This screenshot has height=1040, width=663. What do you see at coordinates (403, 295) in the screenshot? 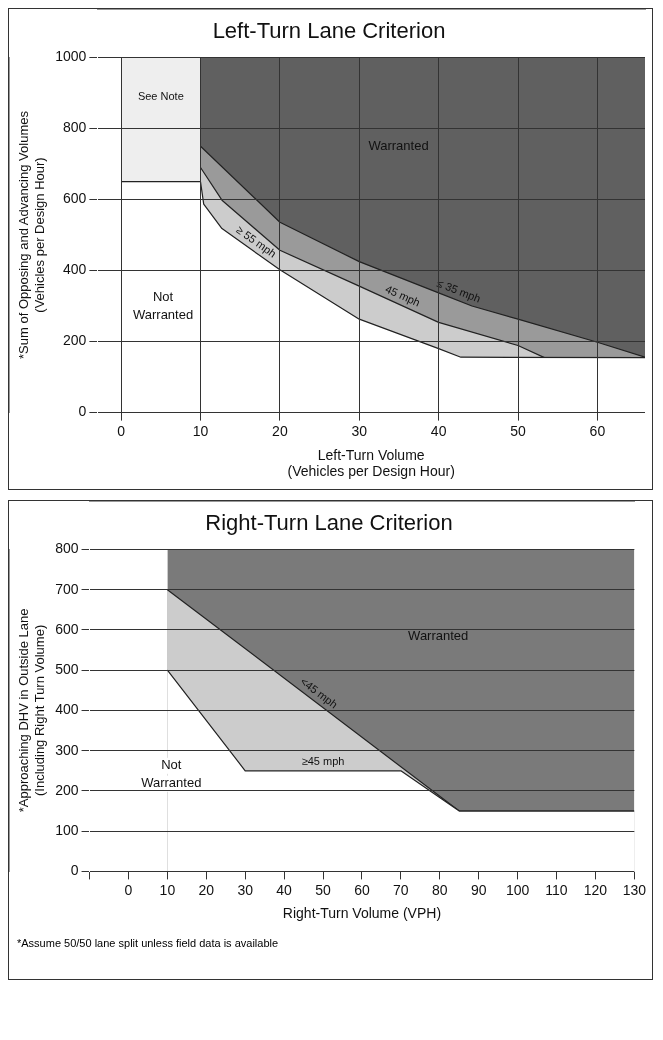
I see `text: 45 mph` at bounding box center [403, 295].